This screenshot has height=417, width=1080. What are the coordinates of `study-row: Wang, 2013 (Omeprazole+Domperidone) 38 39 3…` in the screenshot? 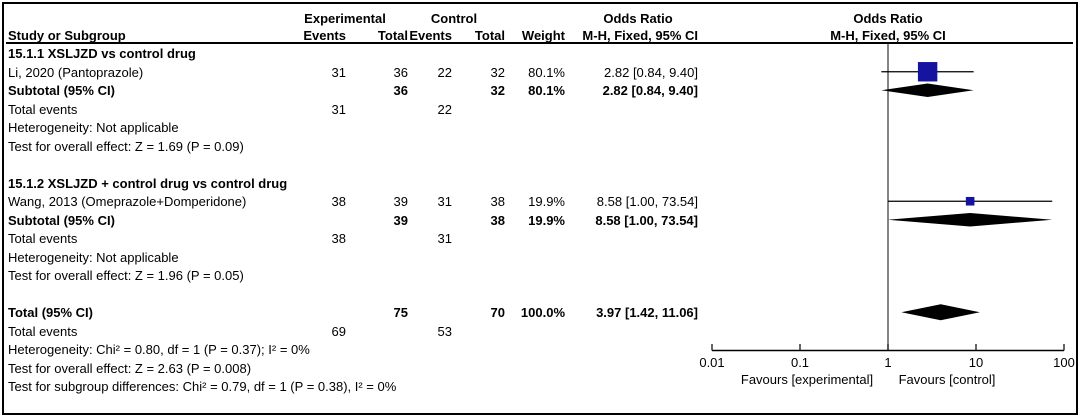 It's located at (538, 201).